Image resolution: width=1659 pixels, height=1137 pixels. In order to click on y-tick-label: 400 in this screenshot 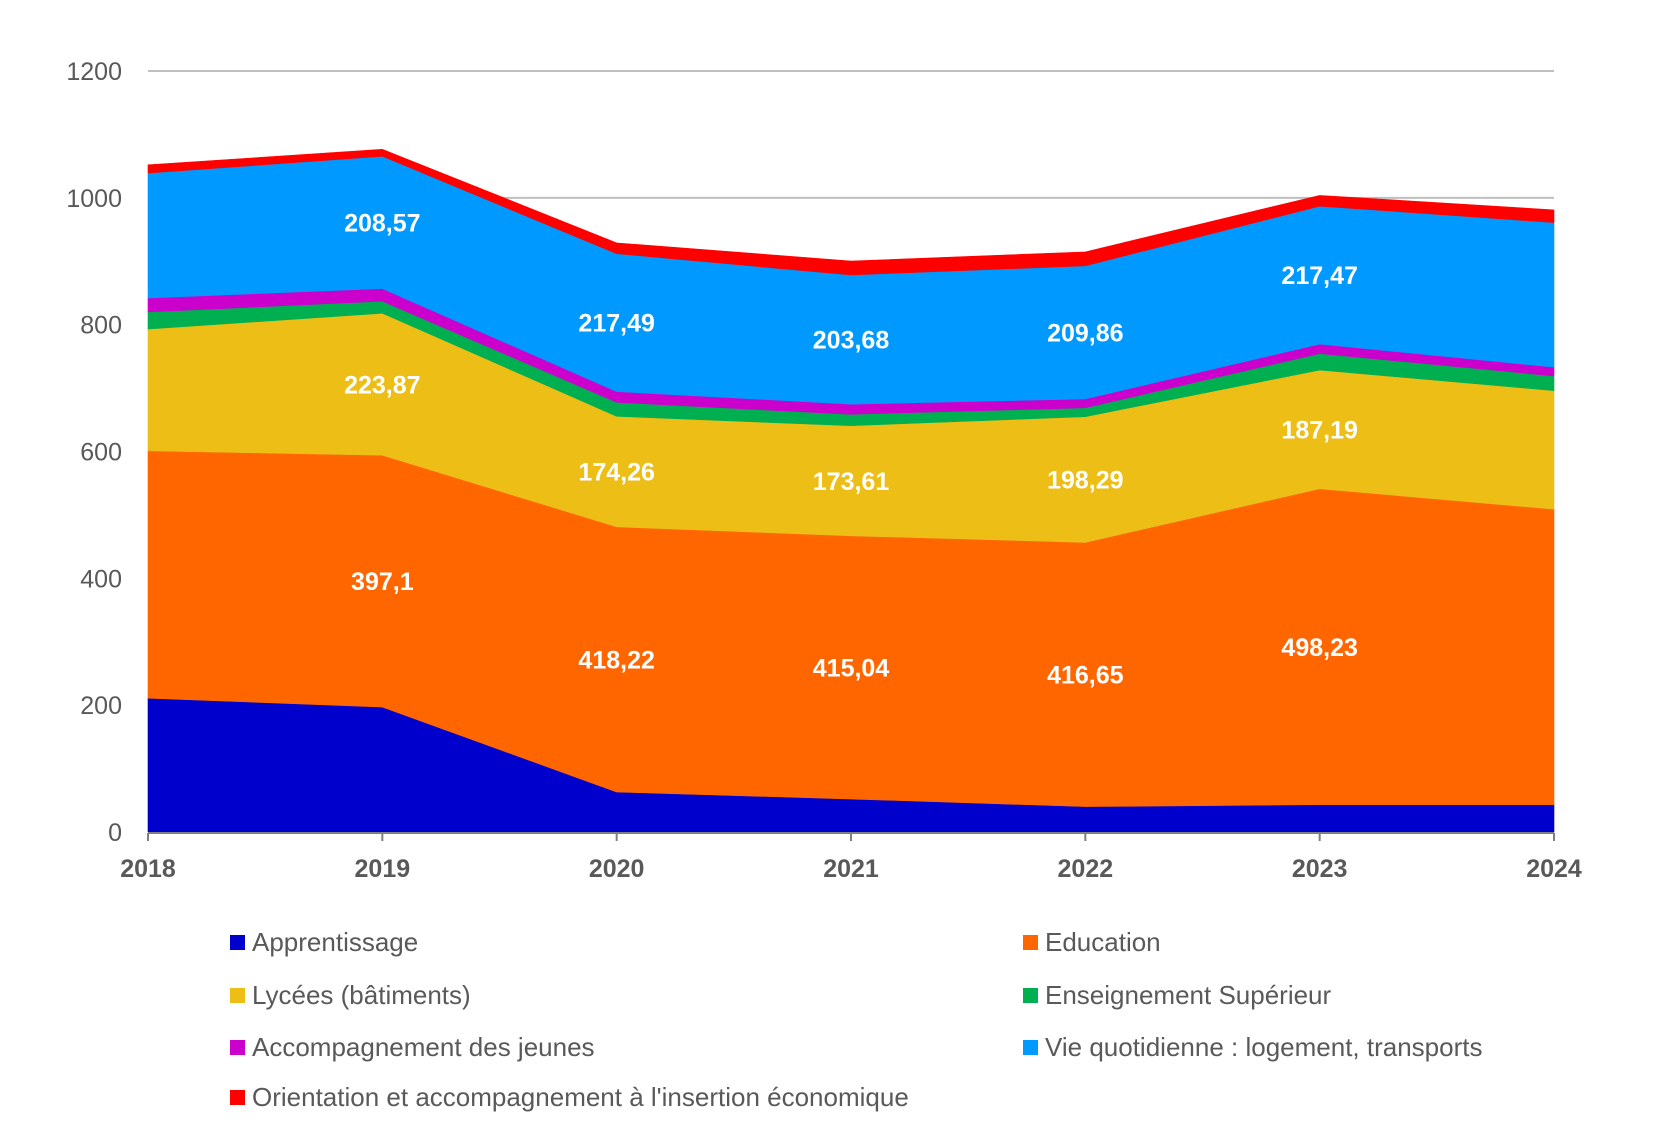, I will do `click(101, 579)`.